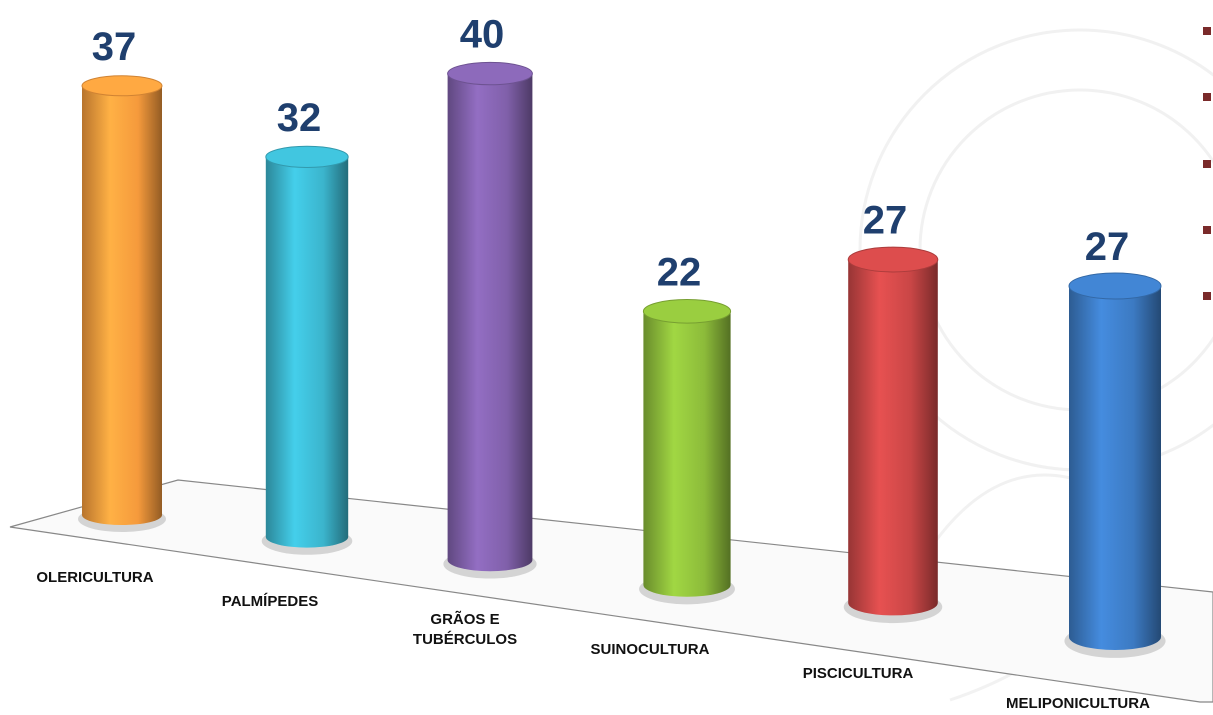  I want to click on category-label: PISCICULTURA, so click(858, 673).